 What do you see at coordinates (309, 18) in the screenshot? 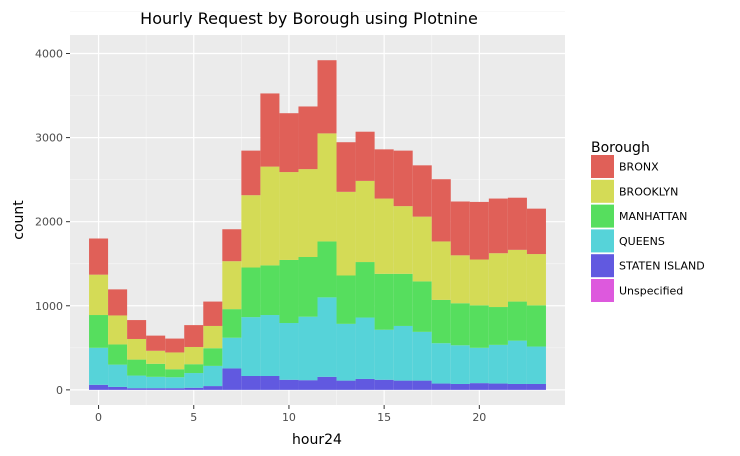
I see `chart-title: Hourly Request by Borough using Plotnine` at bounding box center [309, 18].